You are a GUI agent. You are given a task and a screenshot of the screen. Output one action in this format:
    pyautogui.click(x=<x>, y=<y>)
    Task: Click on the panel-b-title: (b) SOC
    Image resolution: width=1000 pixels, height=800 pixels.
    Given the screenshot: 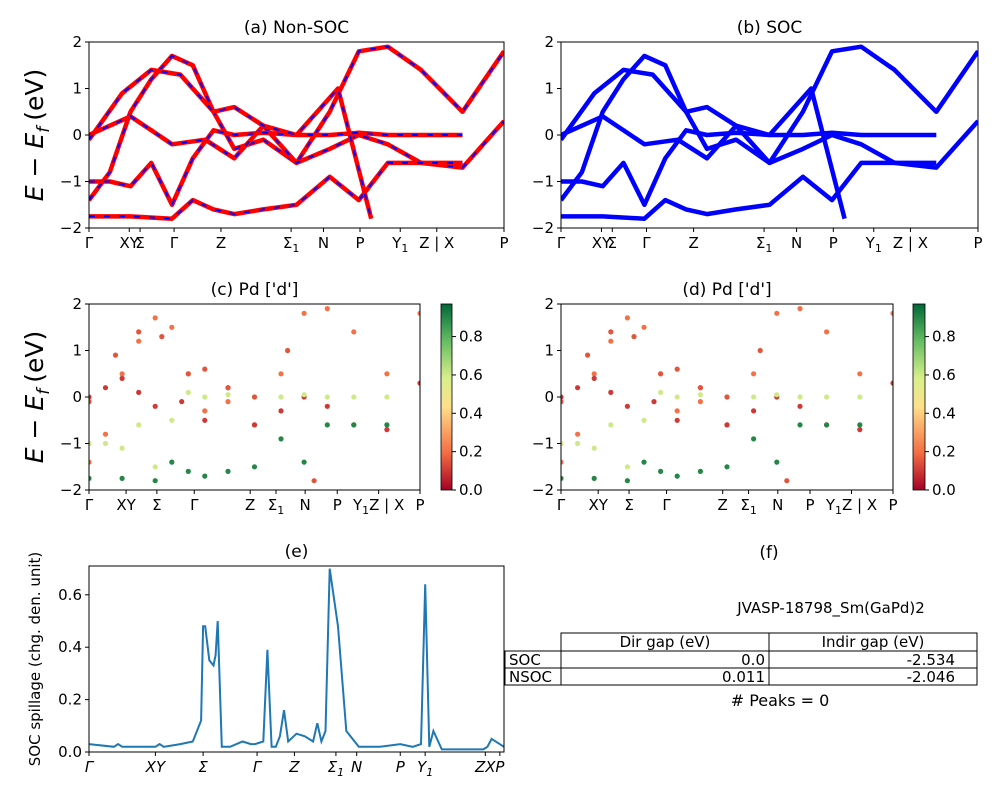 What is the action you would take?
    pyautogui.click(x=770, y=28)
    